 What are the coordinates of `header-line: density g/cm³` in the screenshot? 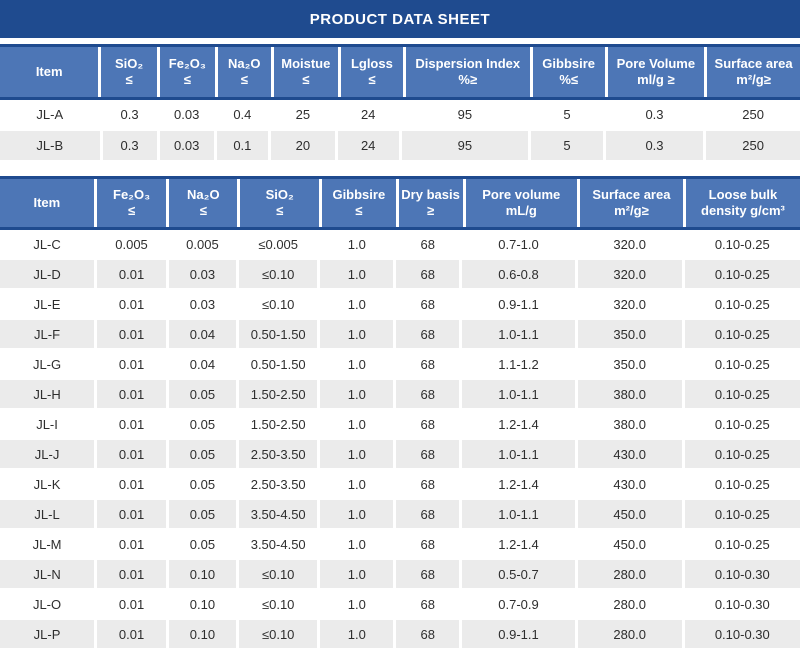 It's located at (743, 210).